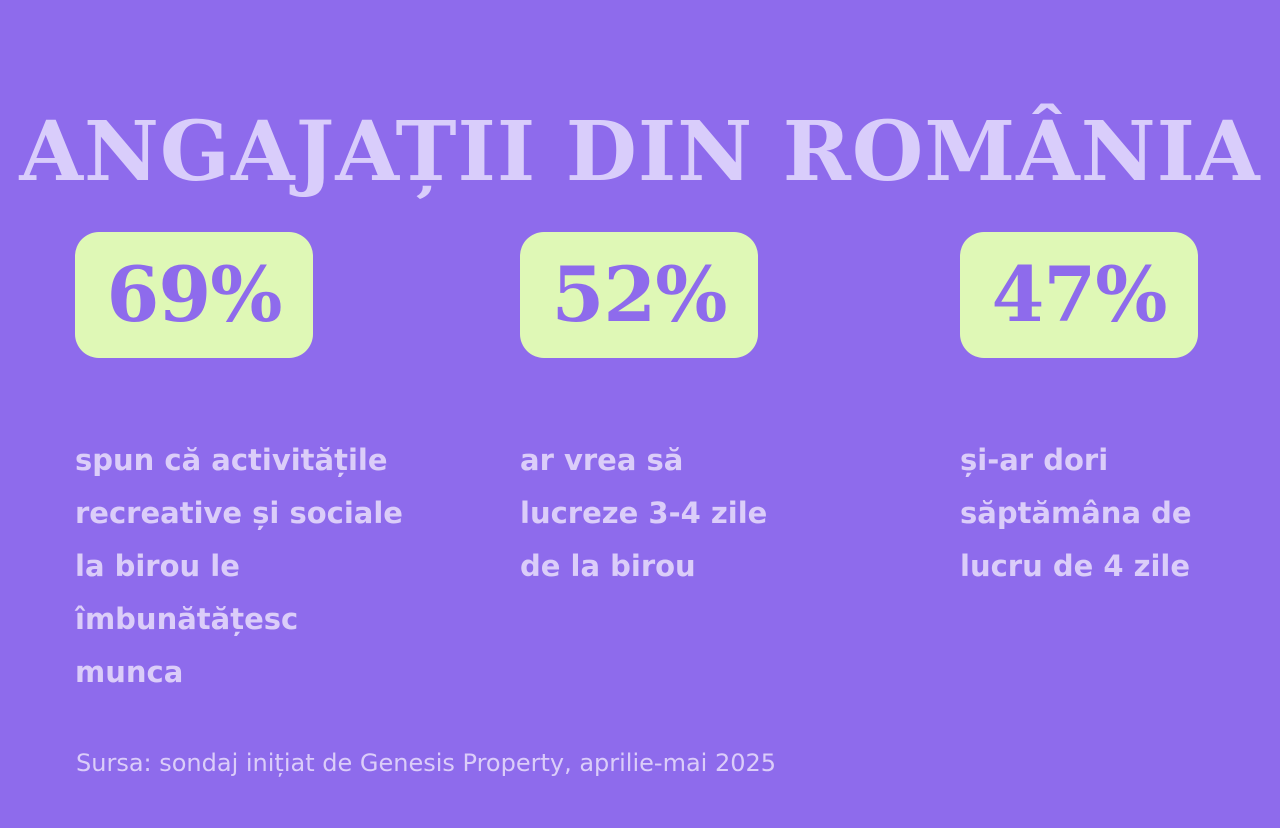 This screenshot has width=1280, height=828. Describe the element at coordinates (194, 295) in the screenshot. I see `percentage-badge: 69%` at that location.